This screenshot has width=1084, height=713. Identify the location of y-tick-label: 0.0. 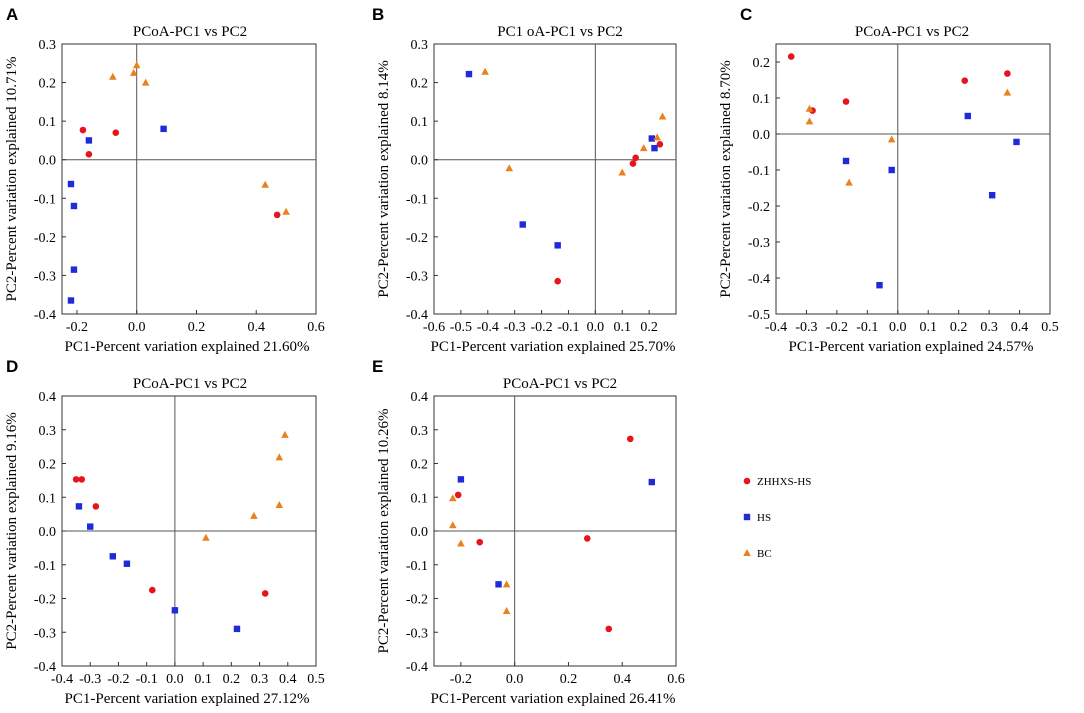
(48, 532).